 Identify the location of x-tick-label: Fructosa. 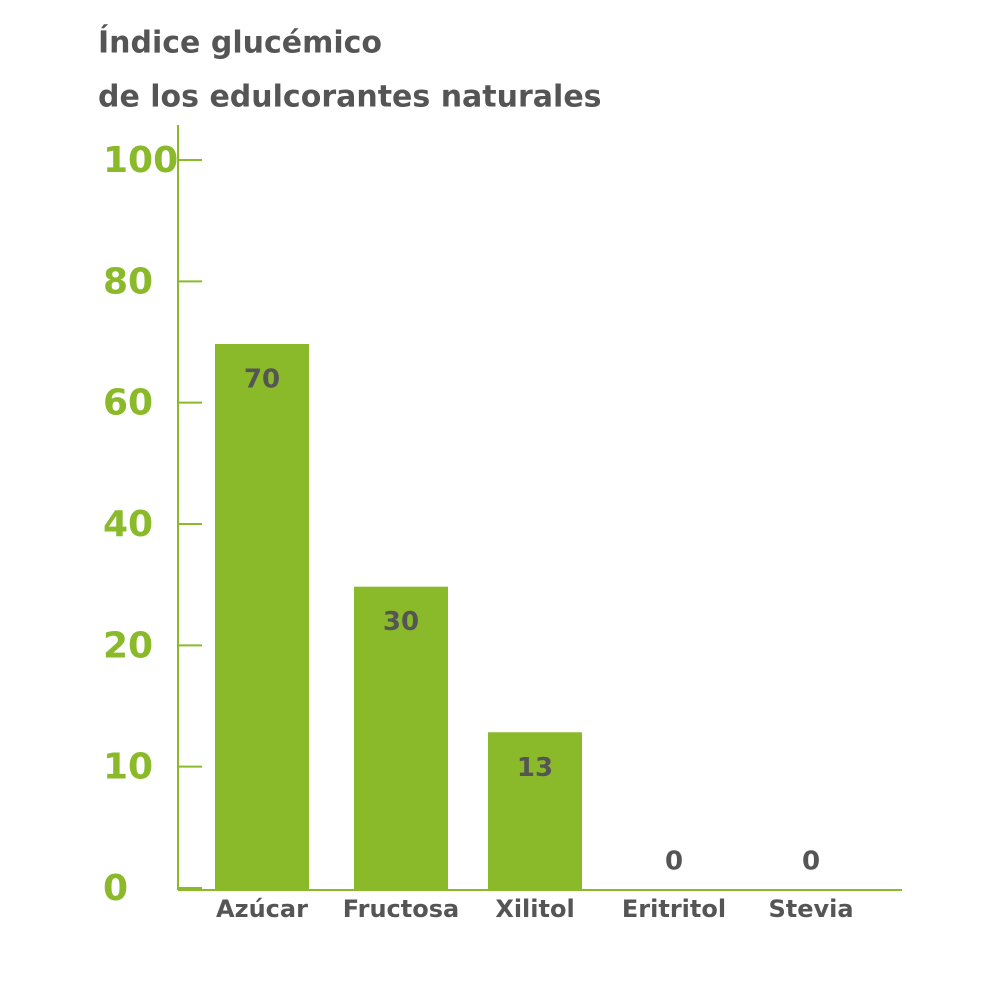
(401, 909).